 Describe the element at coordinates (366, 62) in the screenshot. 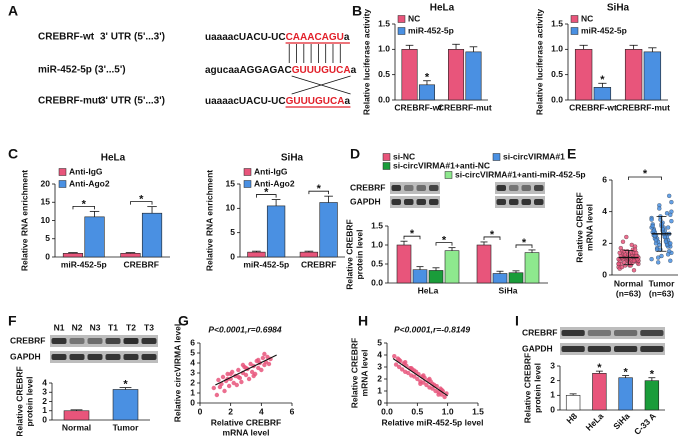

I see `y-axis-label: Relative luciferase activity` at that location.